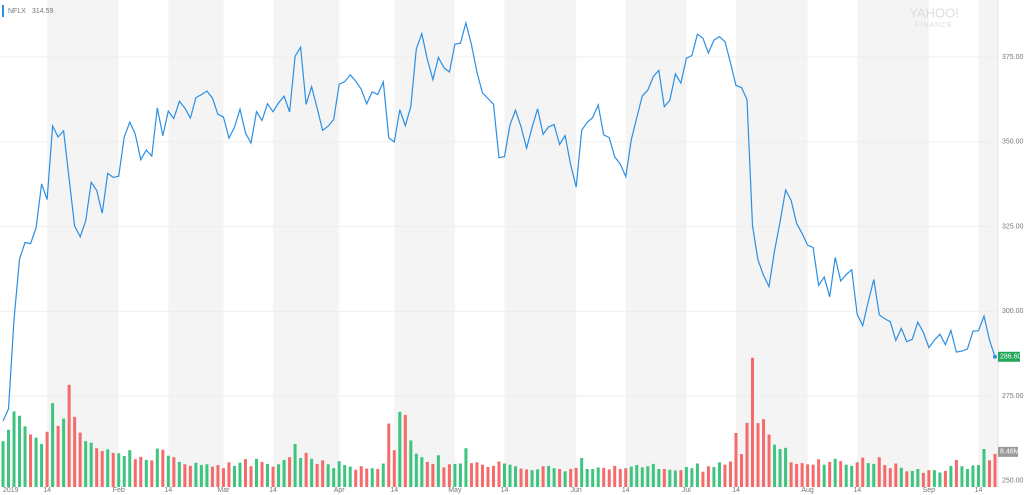 This screenshot has width=1024, height=495. I want to click on x-tick-label: May, so click(455, 490).